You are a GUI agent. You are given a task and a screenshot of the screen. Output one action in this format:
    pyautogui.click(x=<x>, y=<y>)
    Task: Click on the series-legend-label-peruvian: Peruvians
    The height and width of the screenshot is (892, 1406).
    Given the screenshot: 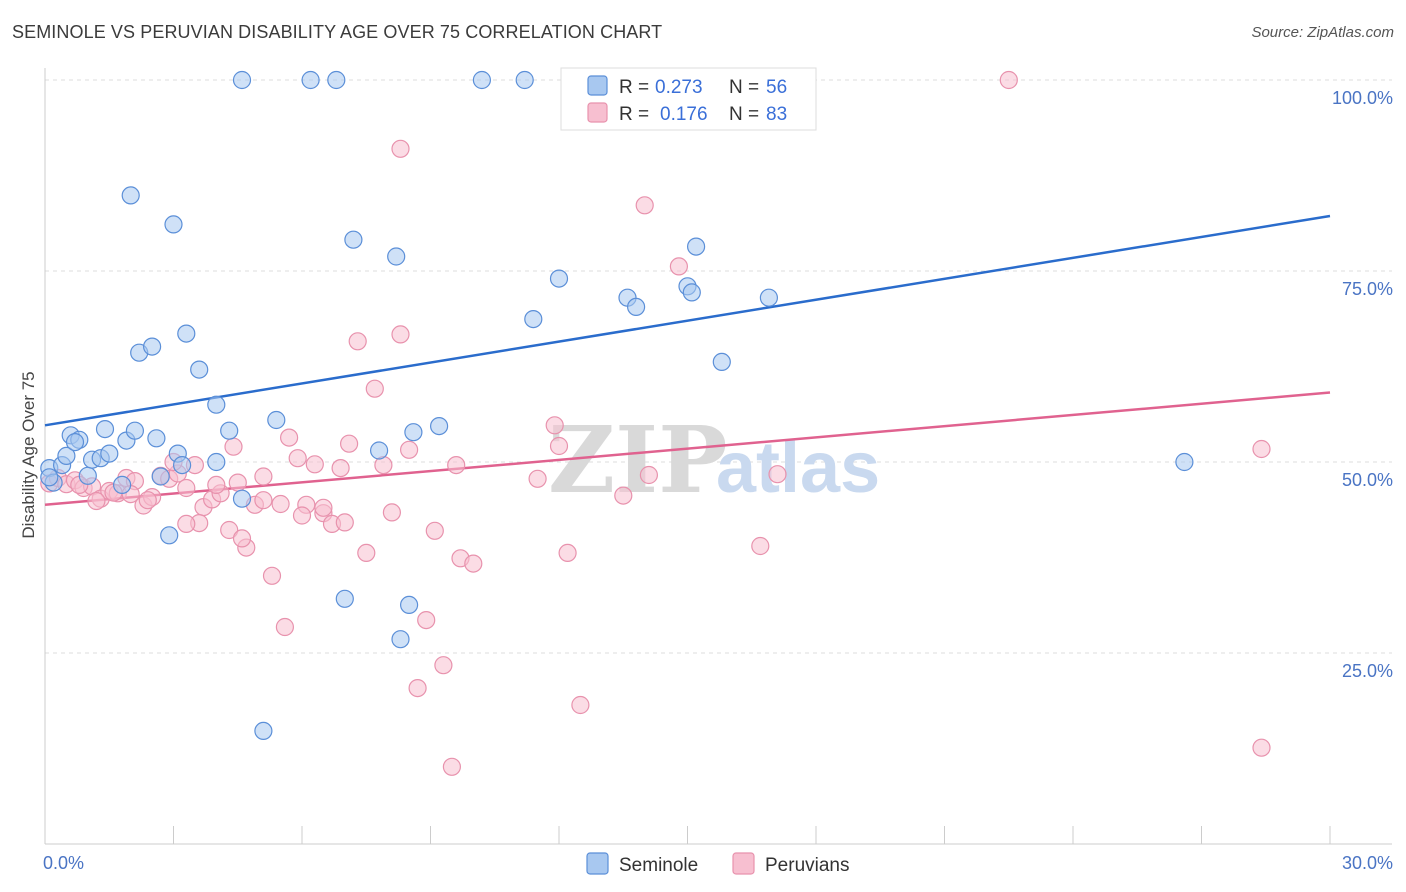 What is the action you would take?
    pyautogui.click(x=807, y=865)
    